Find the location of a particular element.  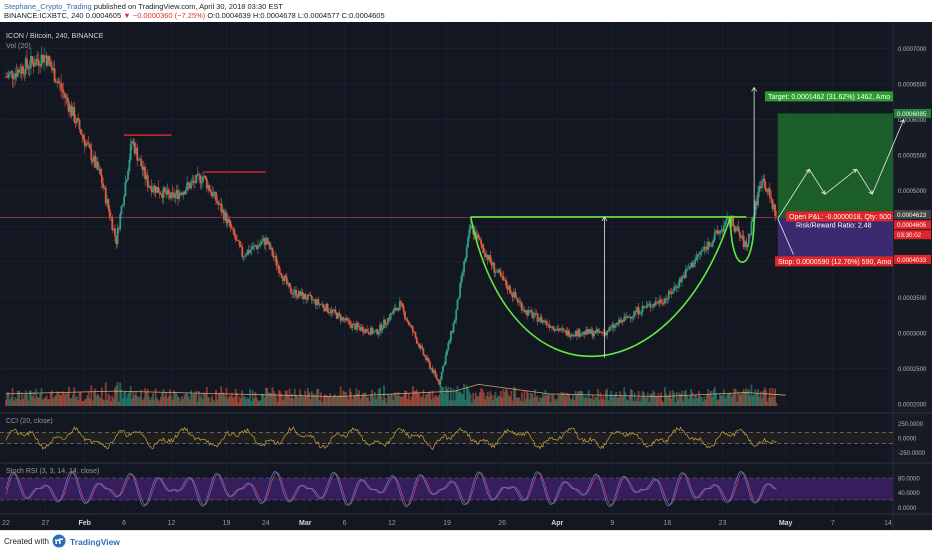

stoch-tick-label: 40.0000 is located at coordinates (909, 494).